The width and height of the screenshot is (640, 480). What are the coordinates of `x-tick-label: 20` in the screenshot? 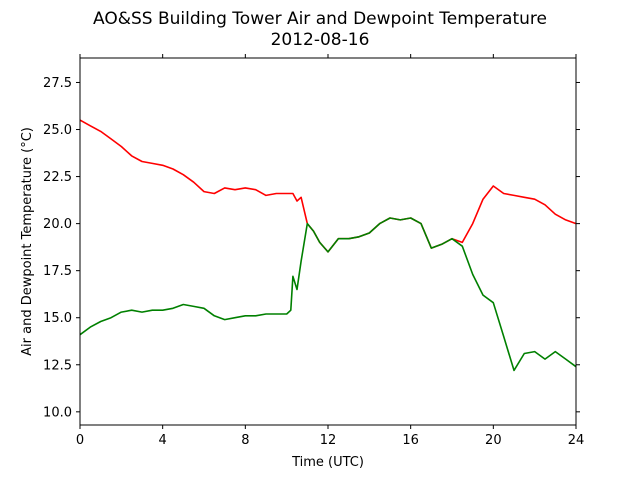 It's located at (493, 440).